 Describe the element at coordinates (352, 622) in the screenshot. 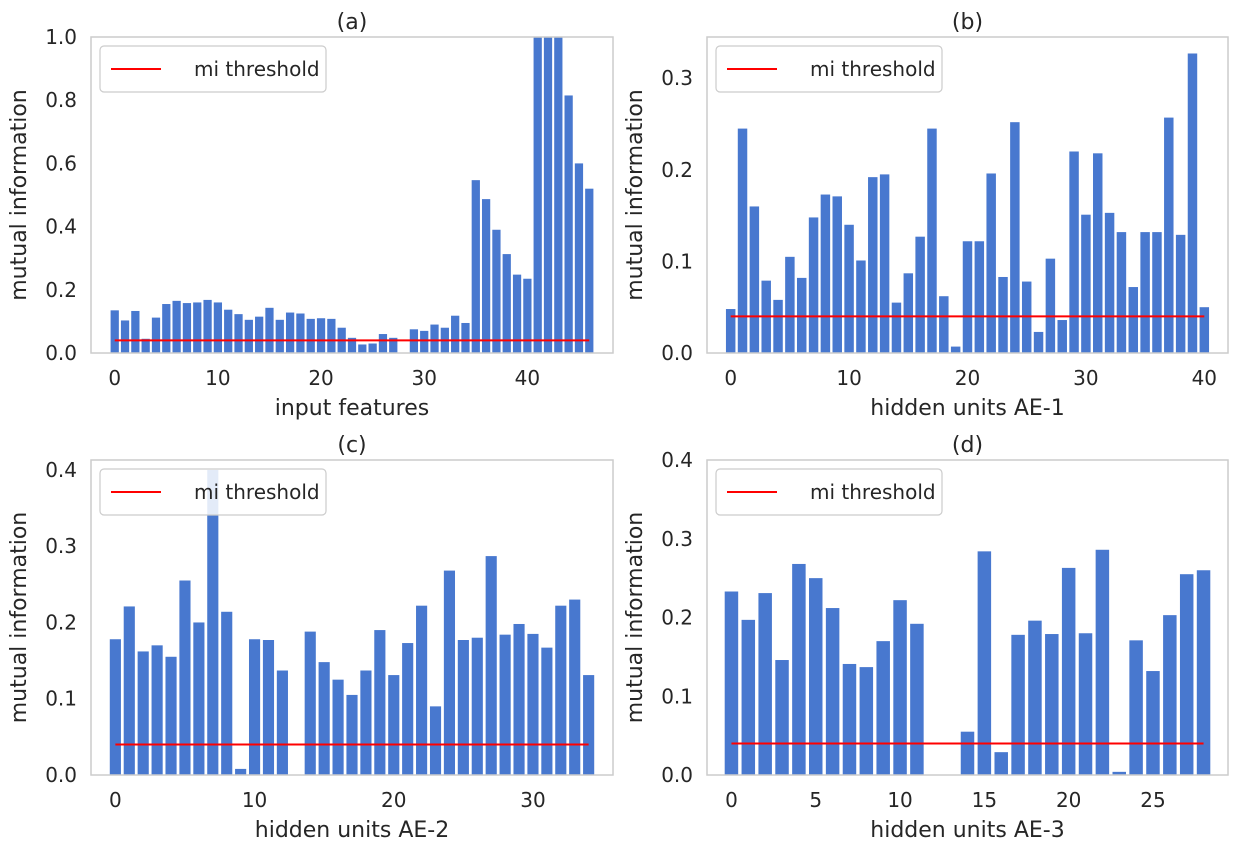

I see `bars-c` at that location.